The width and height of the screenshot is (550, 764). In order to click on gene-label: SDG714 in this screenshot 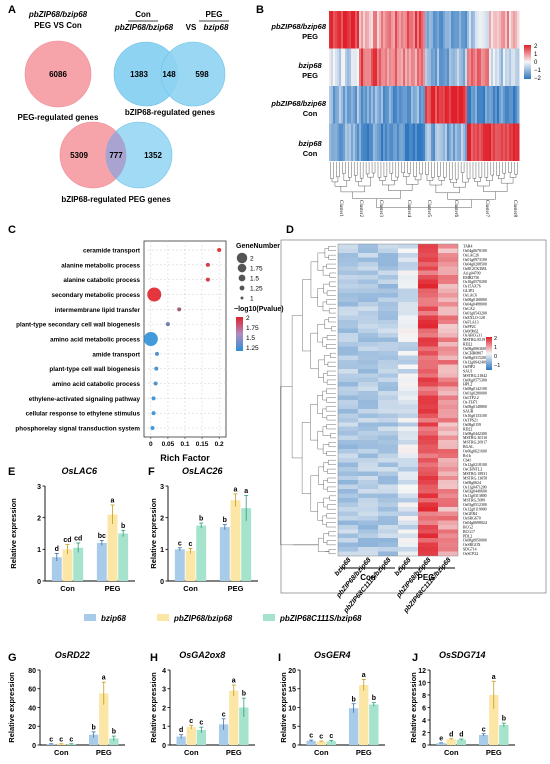, I will do `click(470, 550)`.